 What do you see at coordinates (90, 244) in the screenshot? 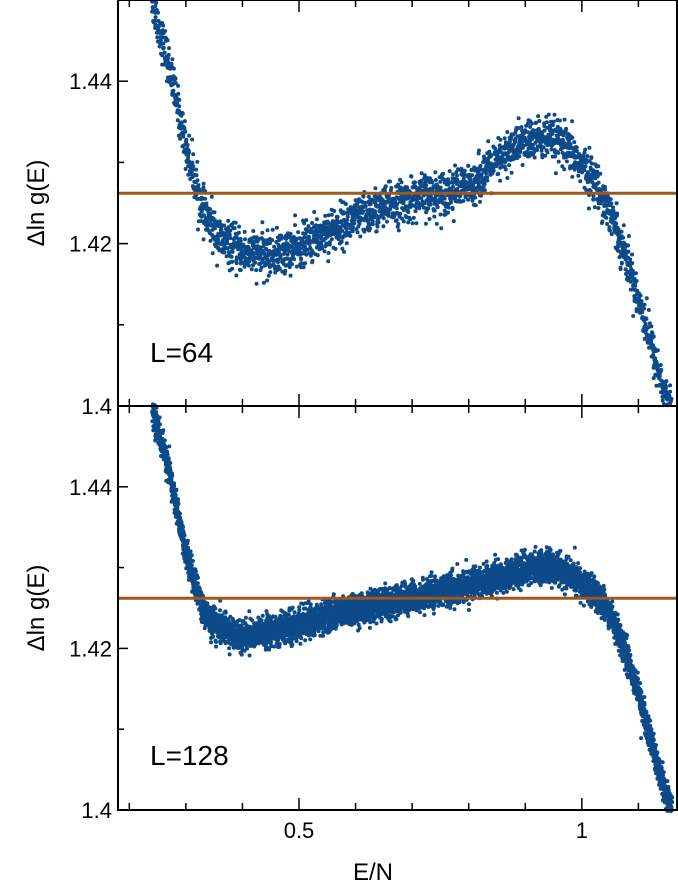
I see `panel-top-ytick-label-1: 1.42` at bounding box center [90, 244].